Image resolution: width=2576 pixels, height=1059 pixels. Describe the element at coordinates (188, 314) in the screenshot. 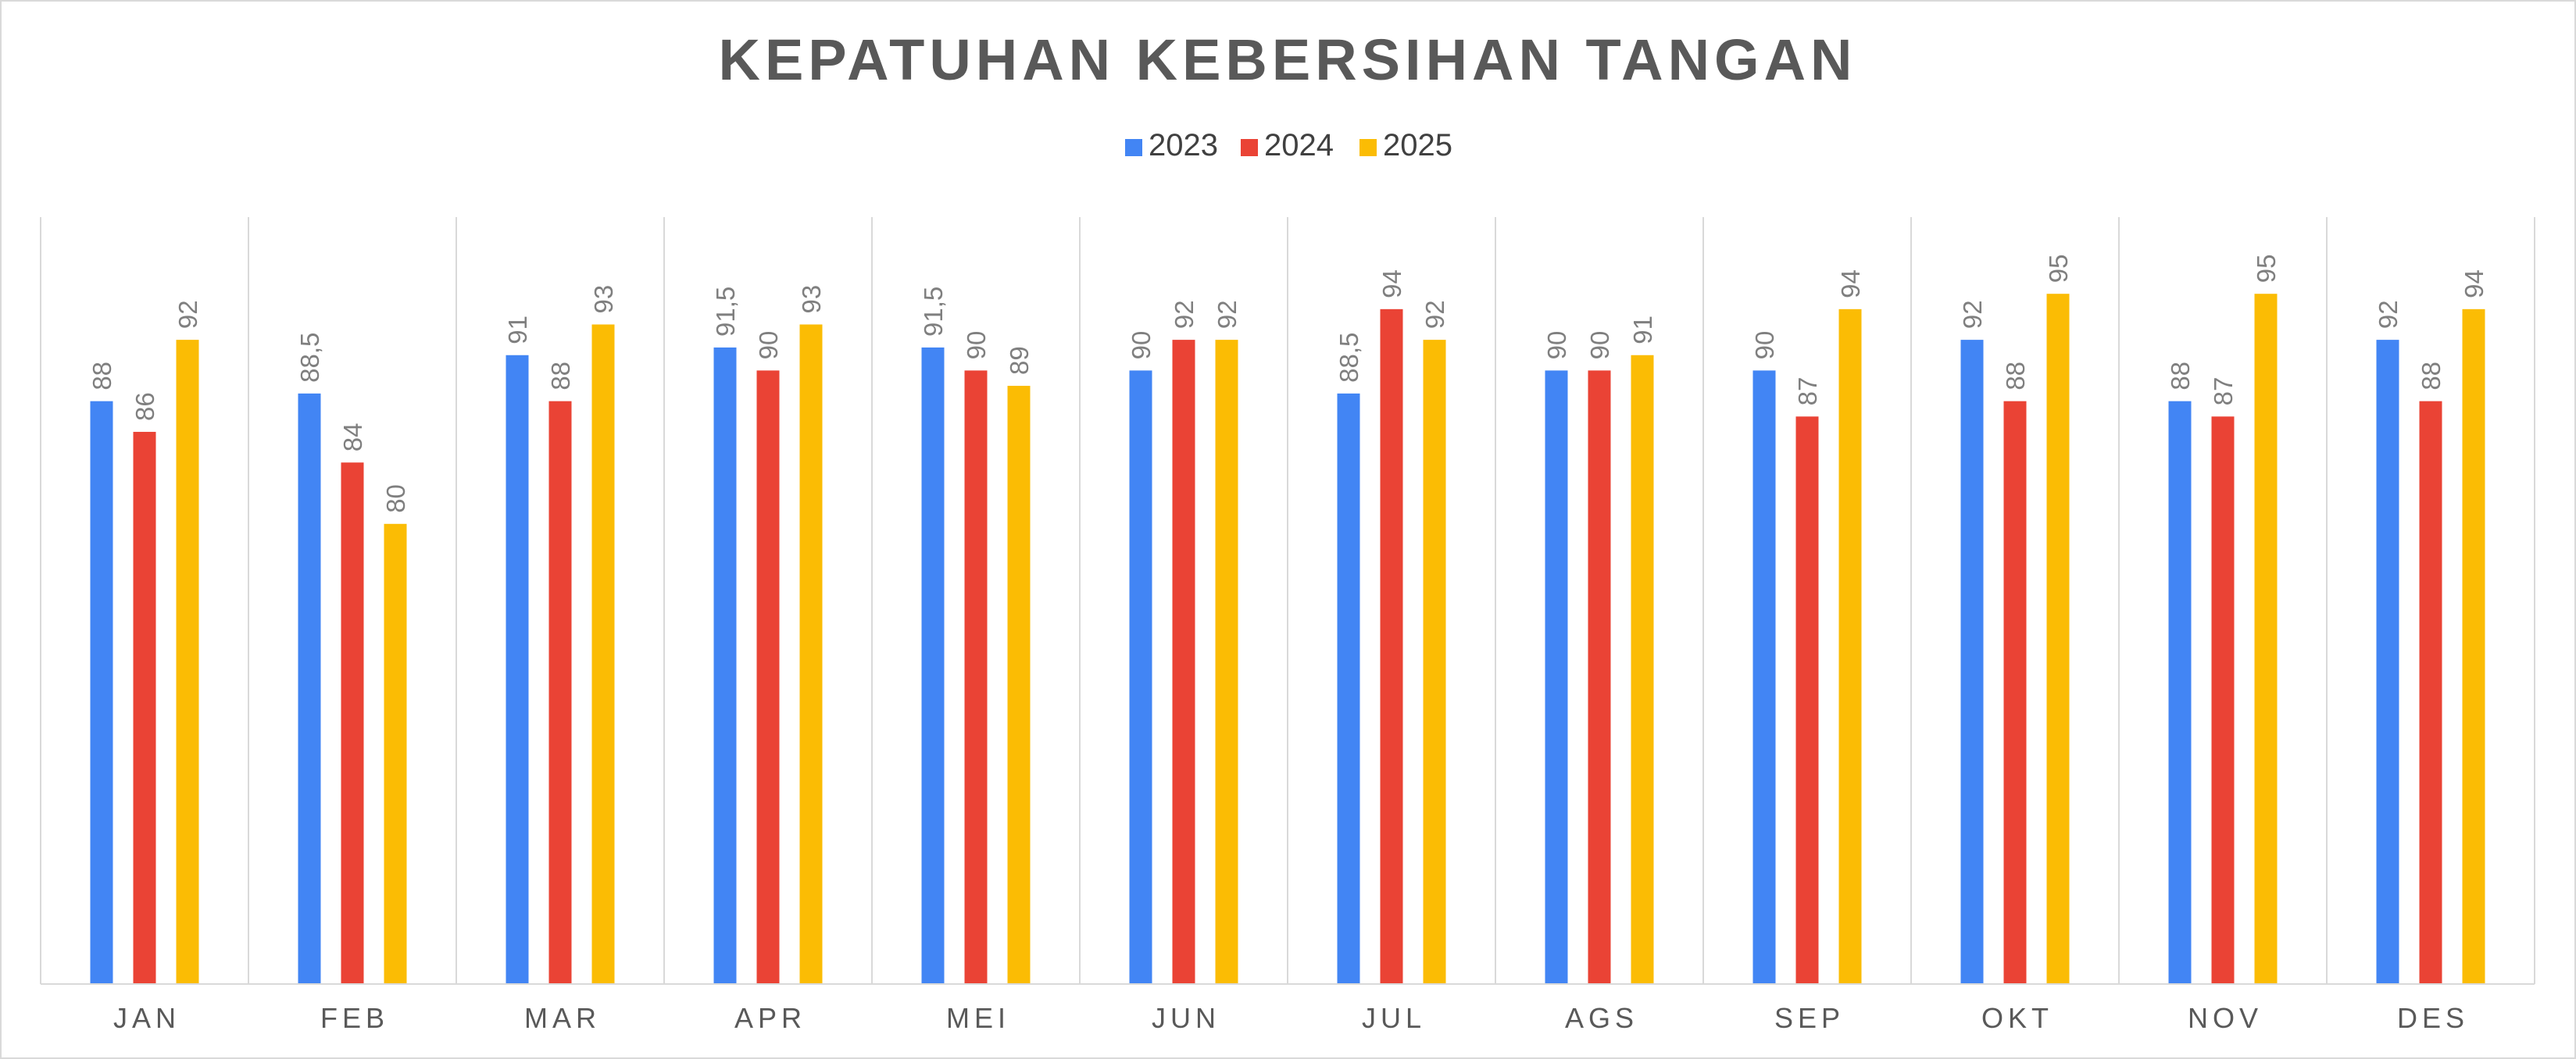

I see `data-label-jan-2025: 92` at that location.